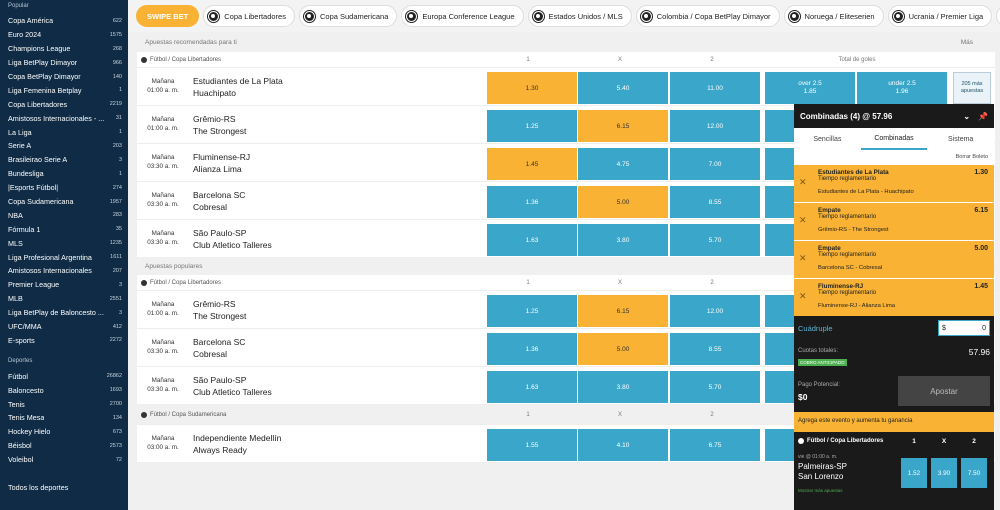  What do you see at coordinates (64, 104) in the screenshot?
I see `sidebar-item: Copa Libertadores 2219` at bounding box center [64, 104].